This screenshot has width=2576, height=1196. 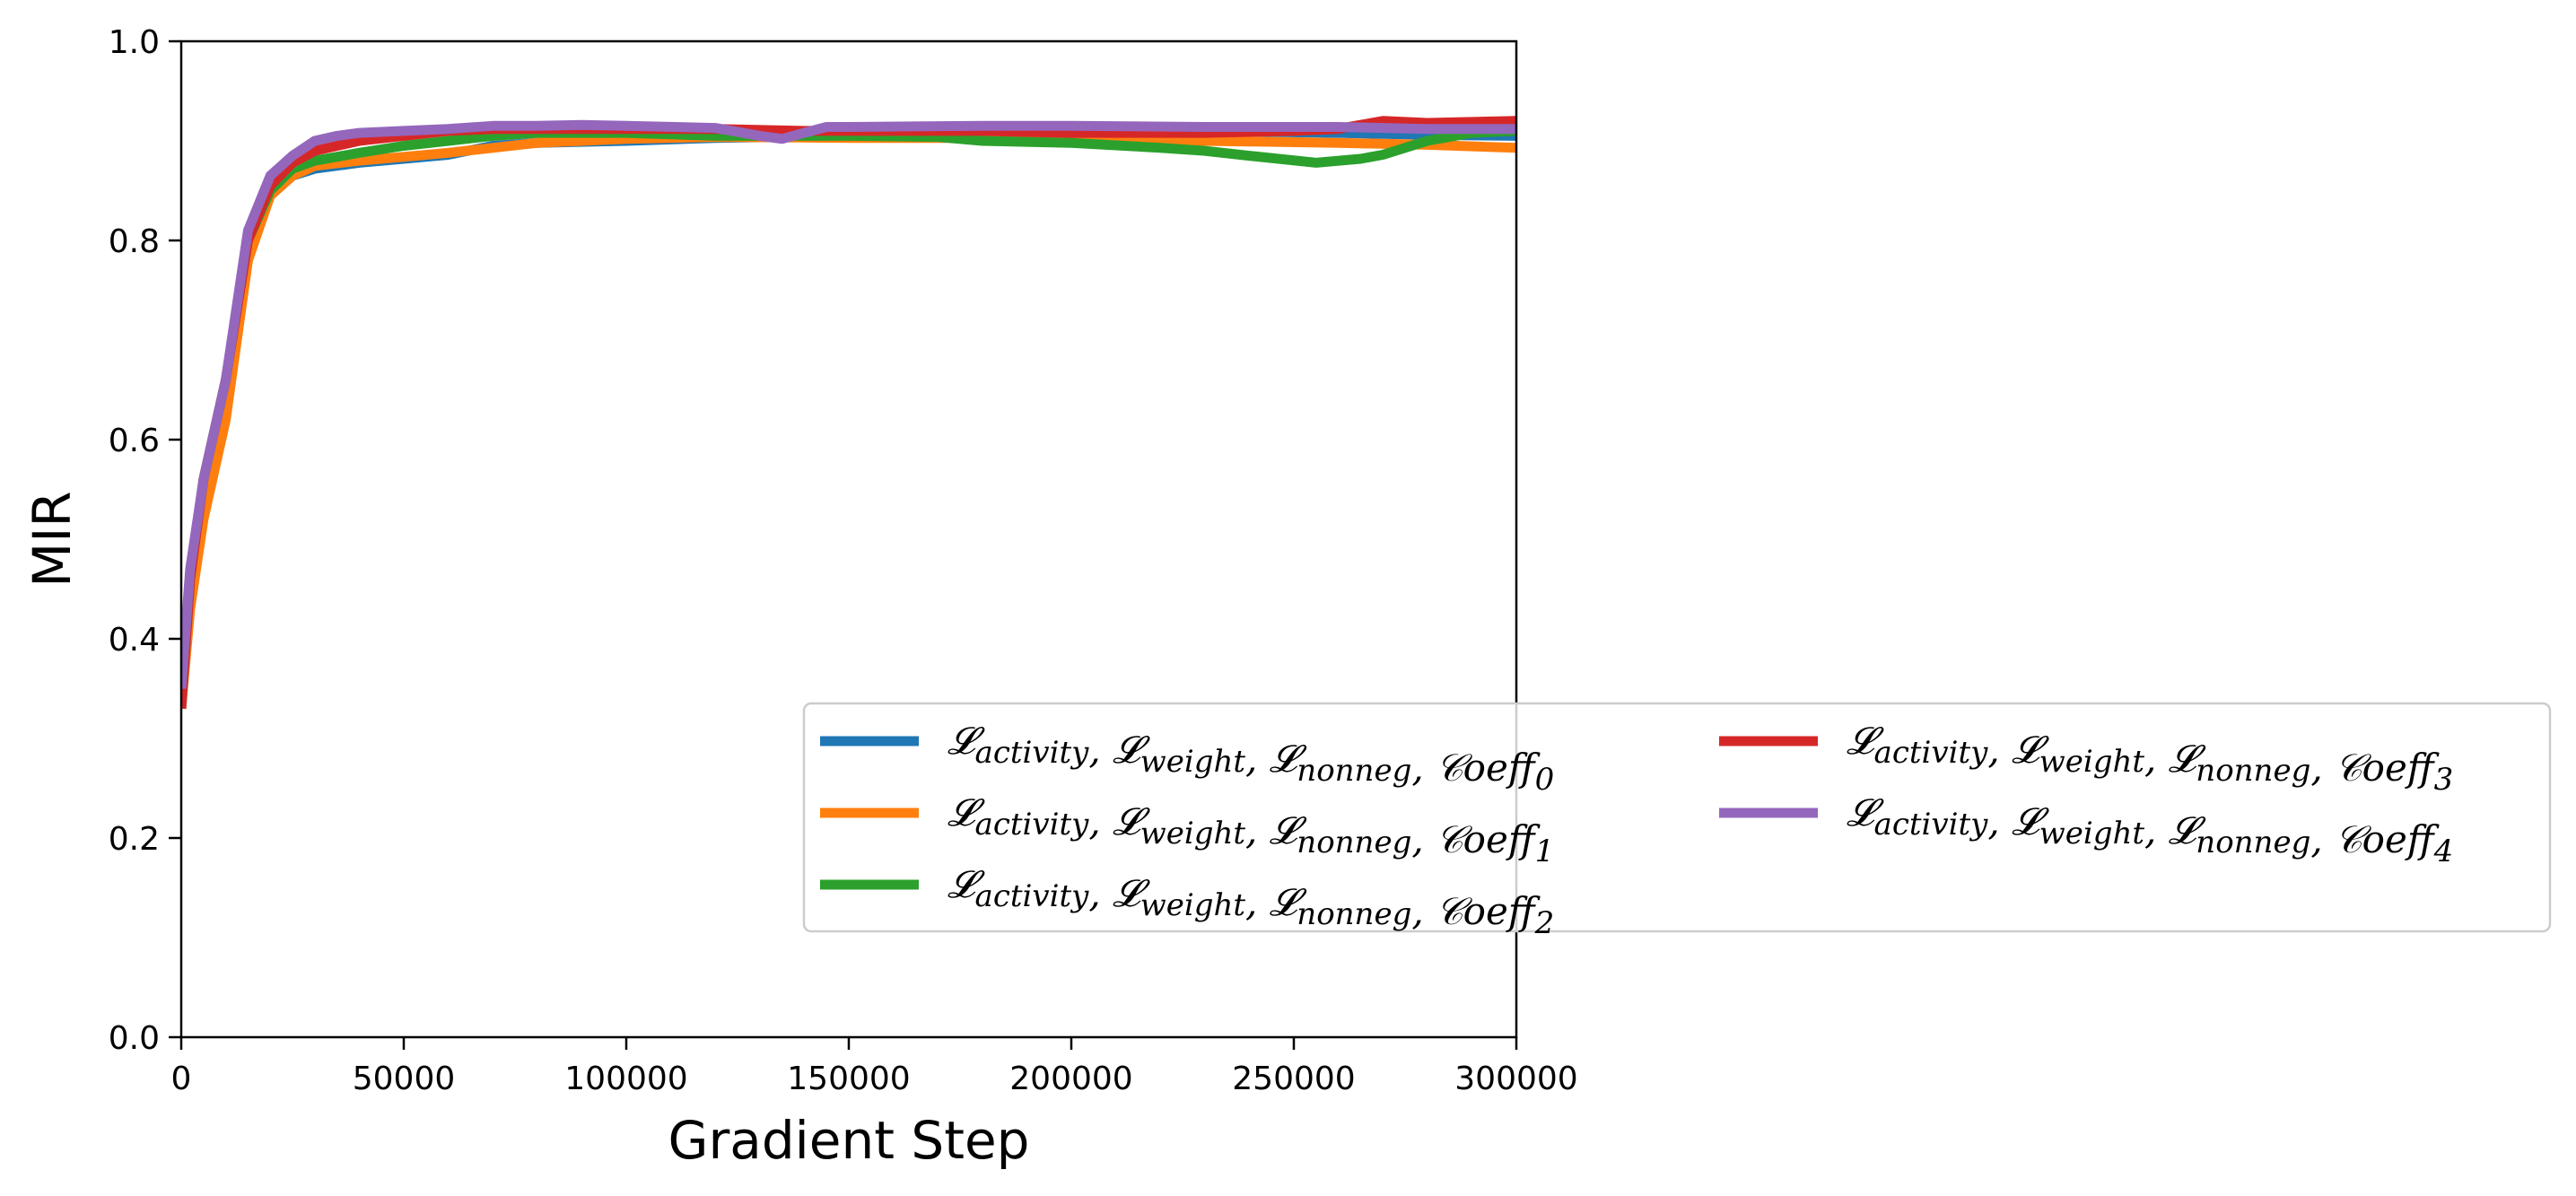 I want to click on legend-label-2: 𝓛activity, 𝓛weight, 𝓛nonneg, 𝒞oeff2, so click(x=1251, y=901).